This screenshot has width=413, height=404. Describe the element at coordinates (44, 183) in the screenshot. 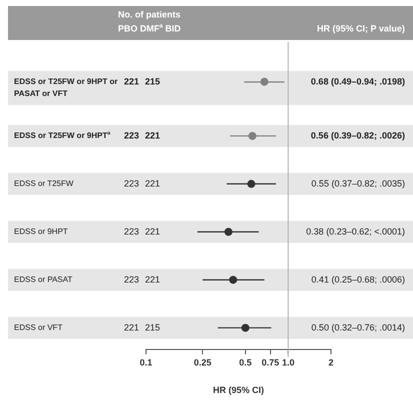

I see `y-tick-label: EDSS or T25FW` at that location.